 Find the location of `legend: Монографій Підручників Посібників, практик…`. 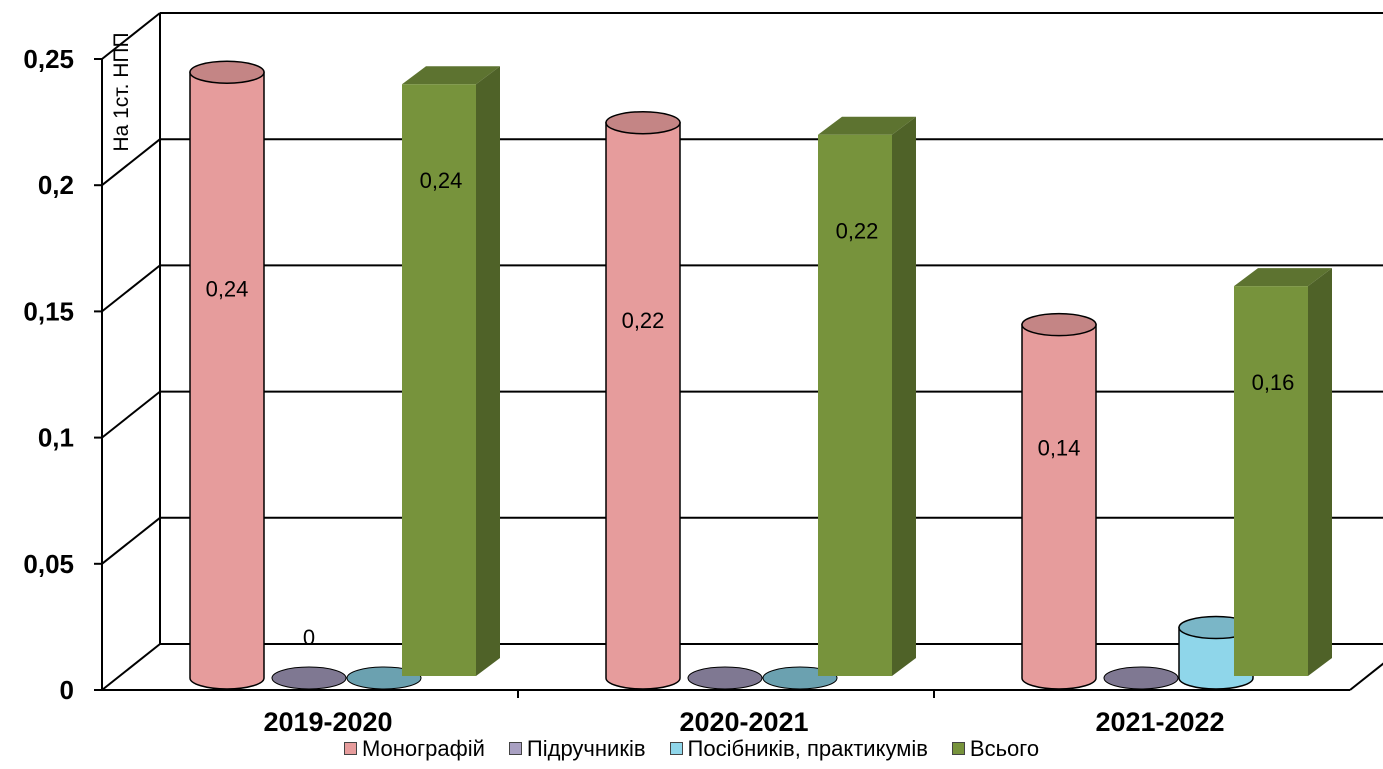

legend: Монографій Підручників Посібників, практик… is located at coordinates (691, 749).